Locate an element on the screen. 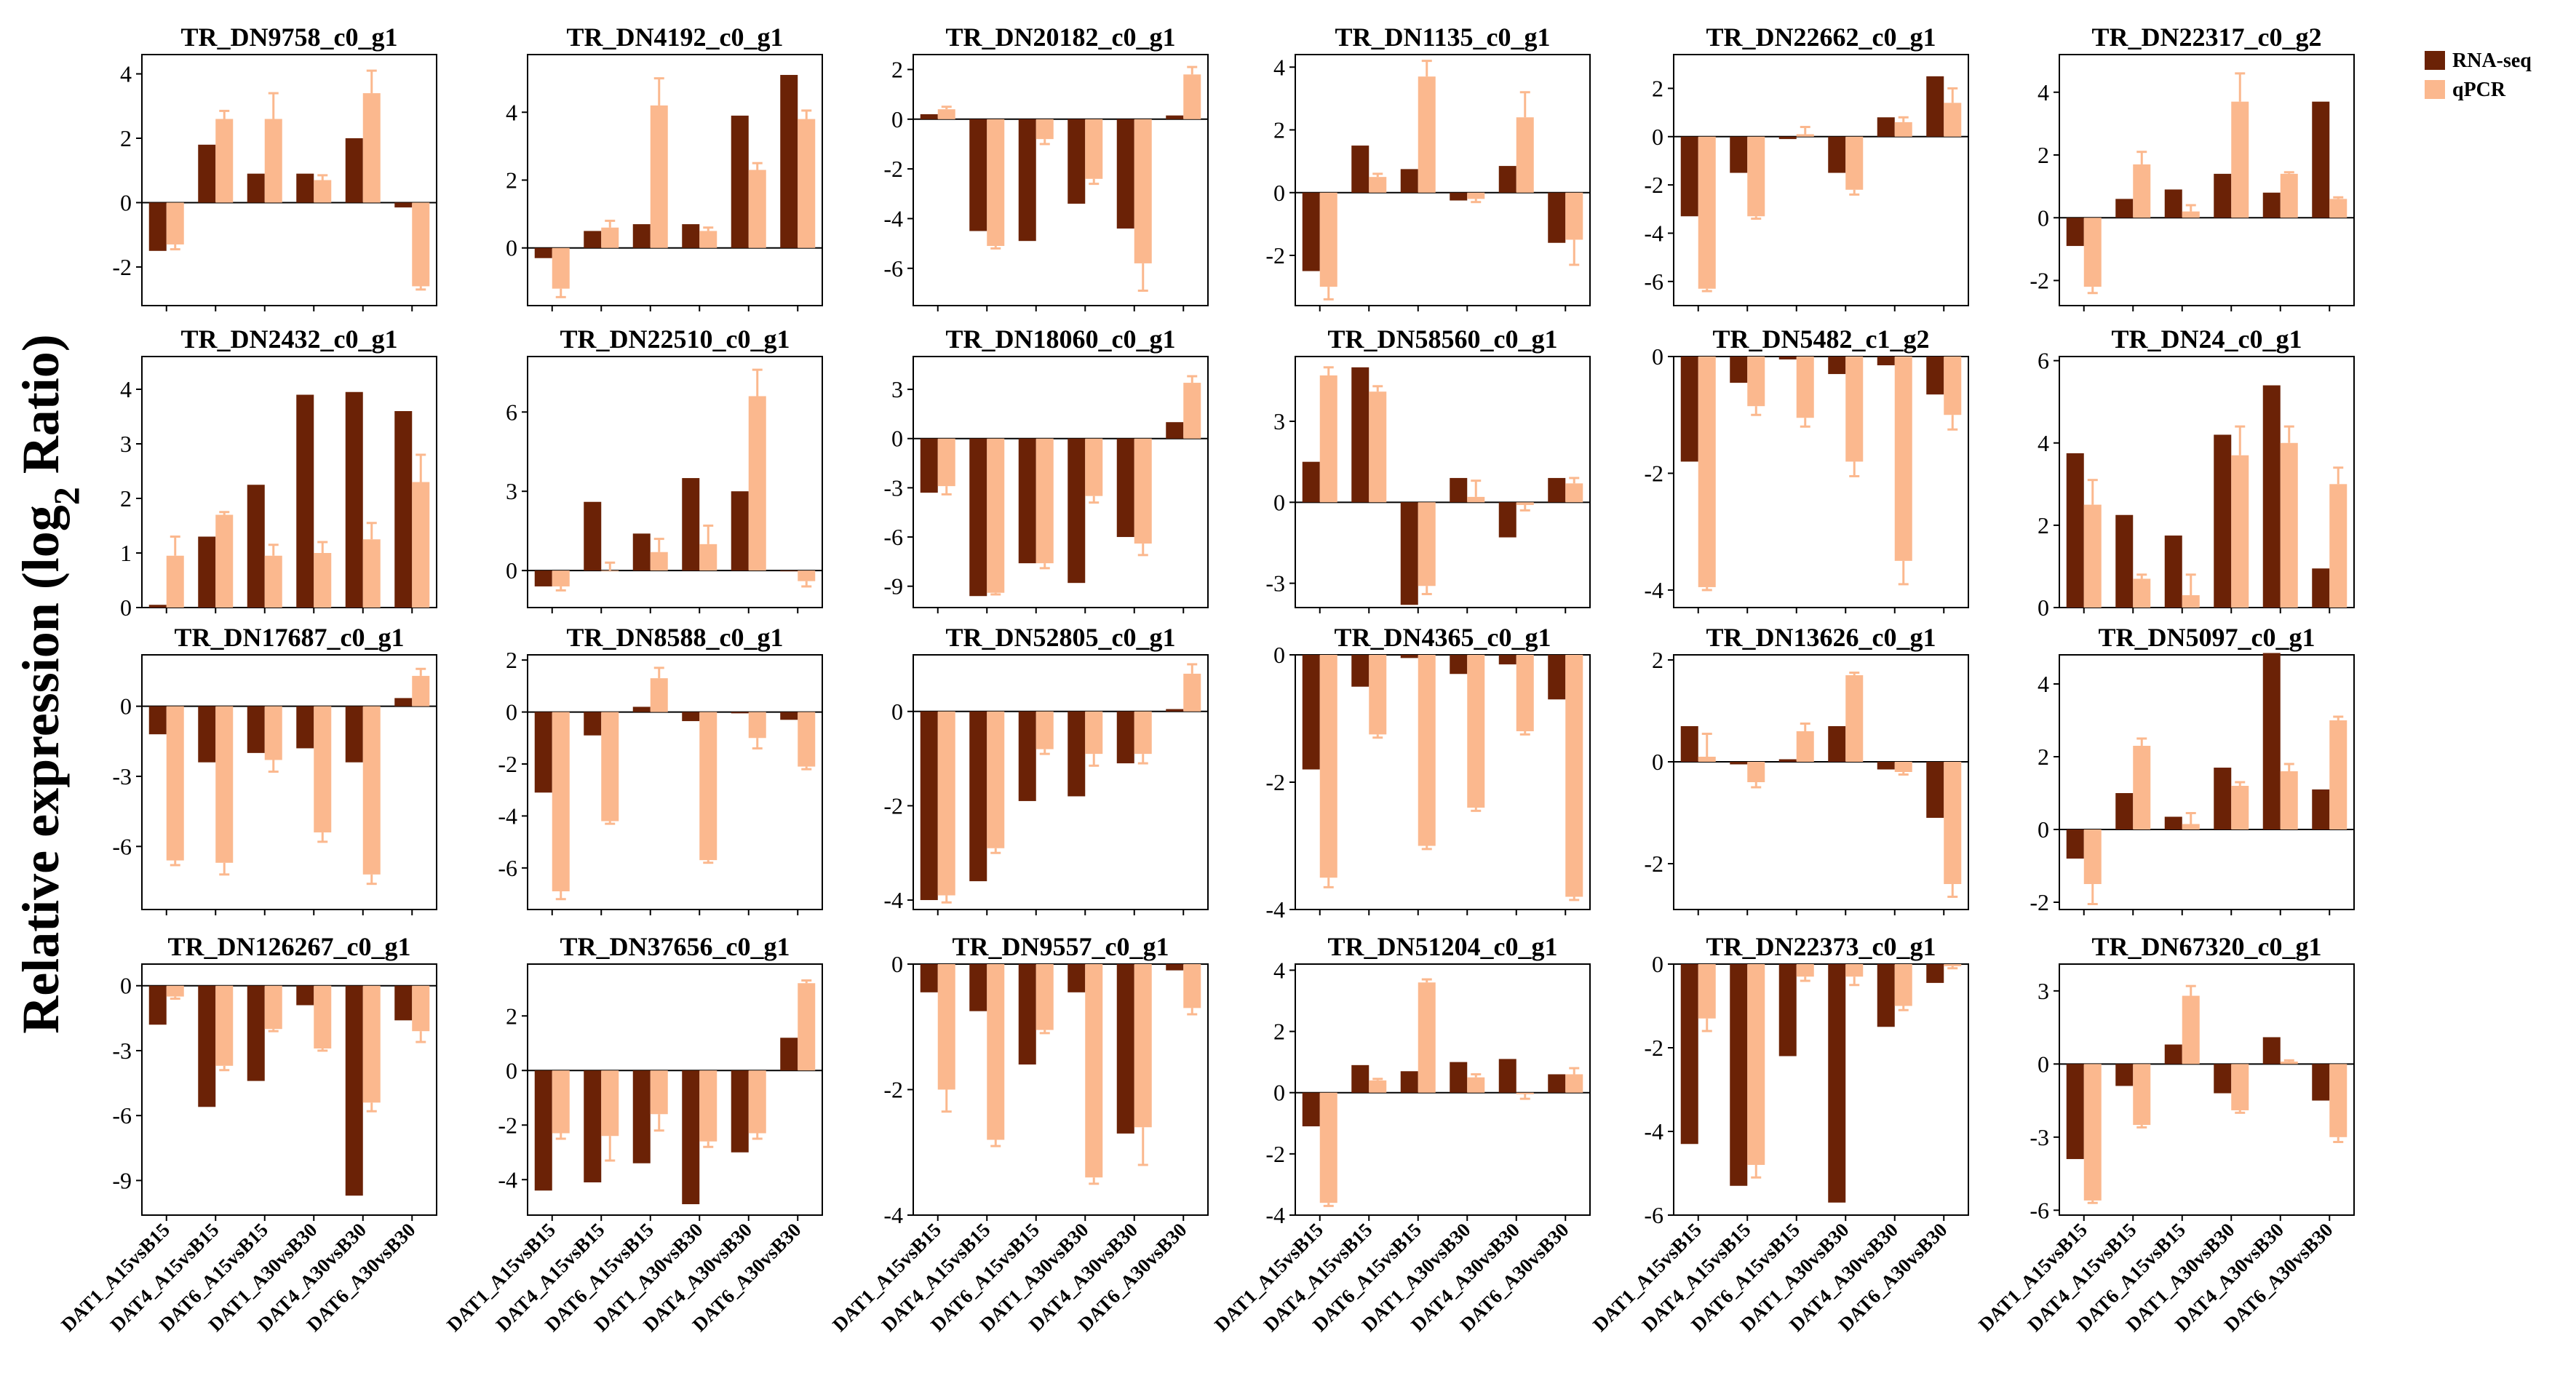 Image resolution: width=2576 pixels, height=1373 pixels. panel-TR_DN1135_c0_g1: TR_DN1135_c0_g1 -2 0 2 4 is located at coordinates (1428, 167).